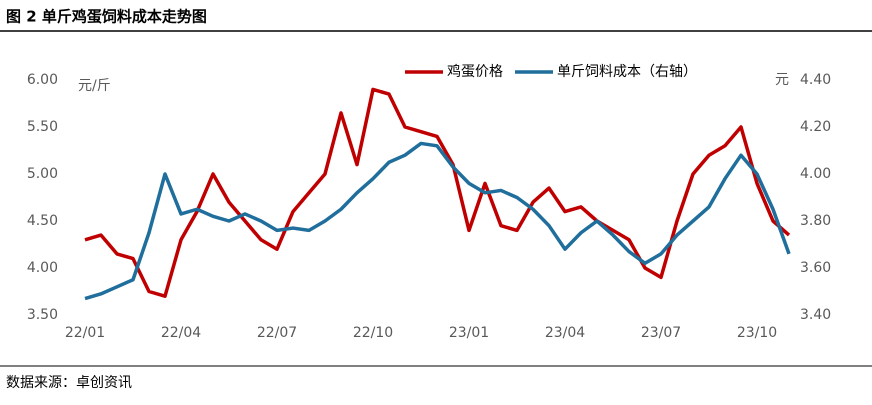 This screenshot has width=872, height=405. Describe the element at coordinates (42, 221) in the screenshot. I see `y-tick-label: 4.50` at that location.